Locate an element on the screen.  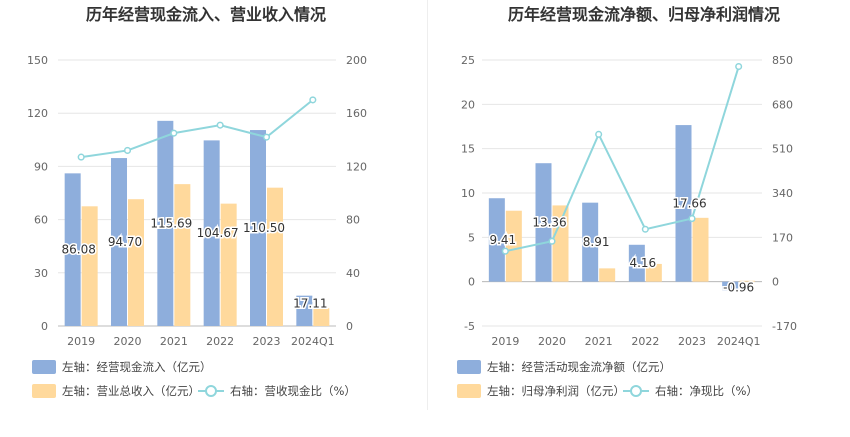
line-revenue-cash-ratio is located at coordinates (197, 129).